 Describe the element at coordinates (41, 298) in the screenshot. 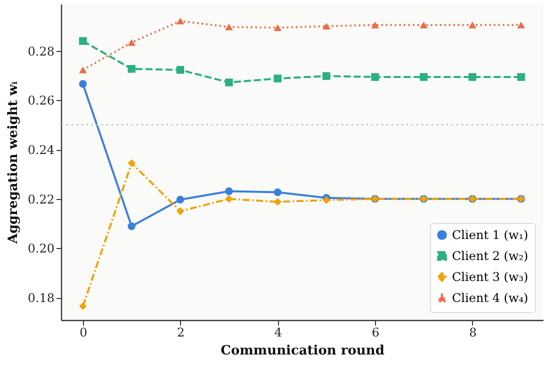

I see `y-tick-label: 0.18` at that location.